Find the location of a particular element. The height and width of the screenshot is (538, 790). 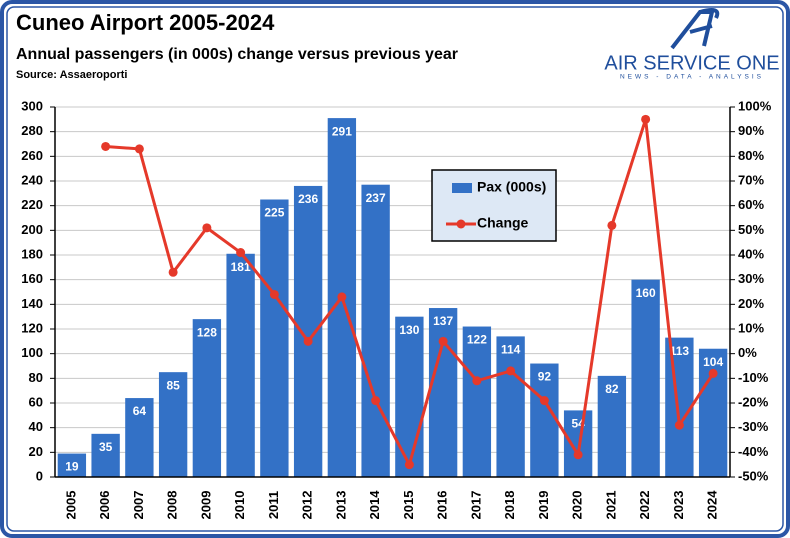

y2-tick-label: 50% is located at coordinates (751, 229).